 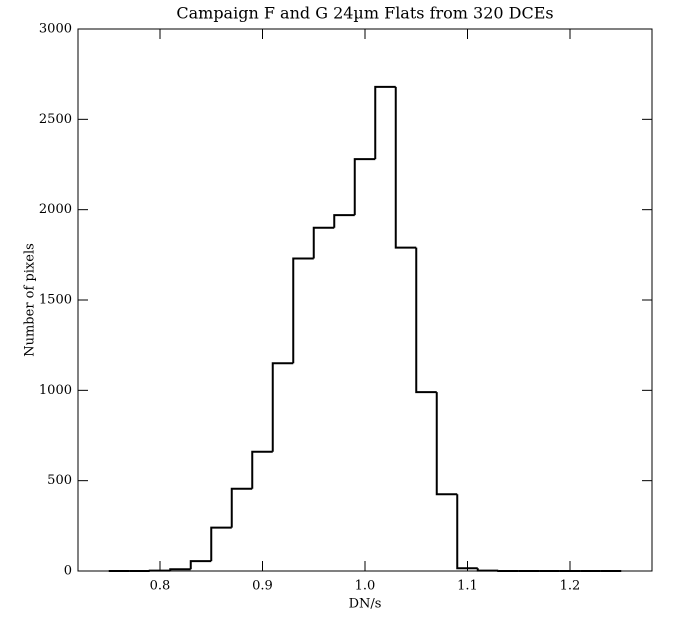 I want to click on x-tick-label: 0.8, so click(x=160, y=586).